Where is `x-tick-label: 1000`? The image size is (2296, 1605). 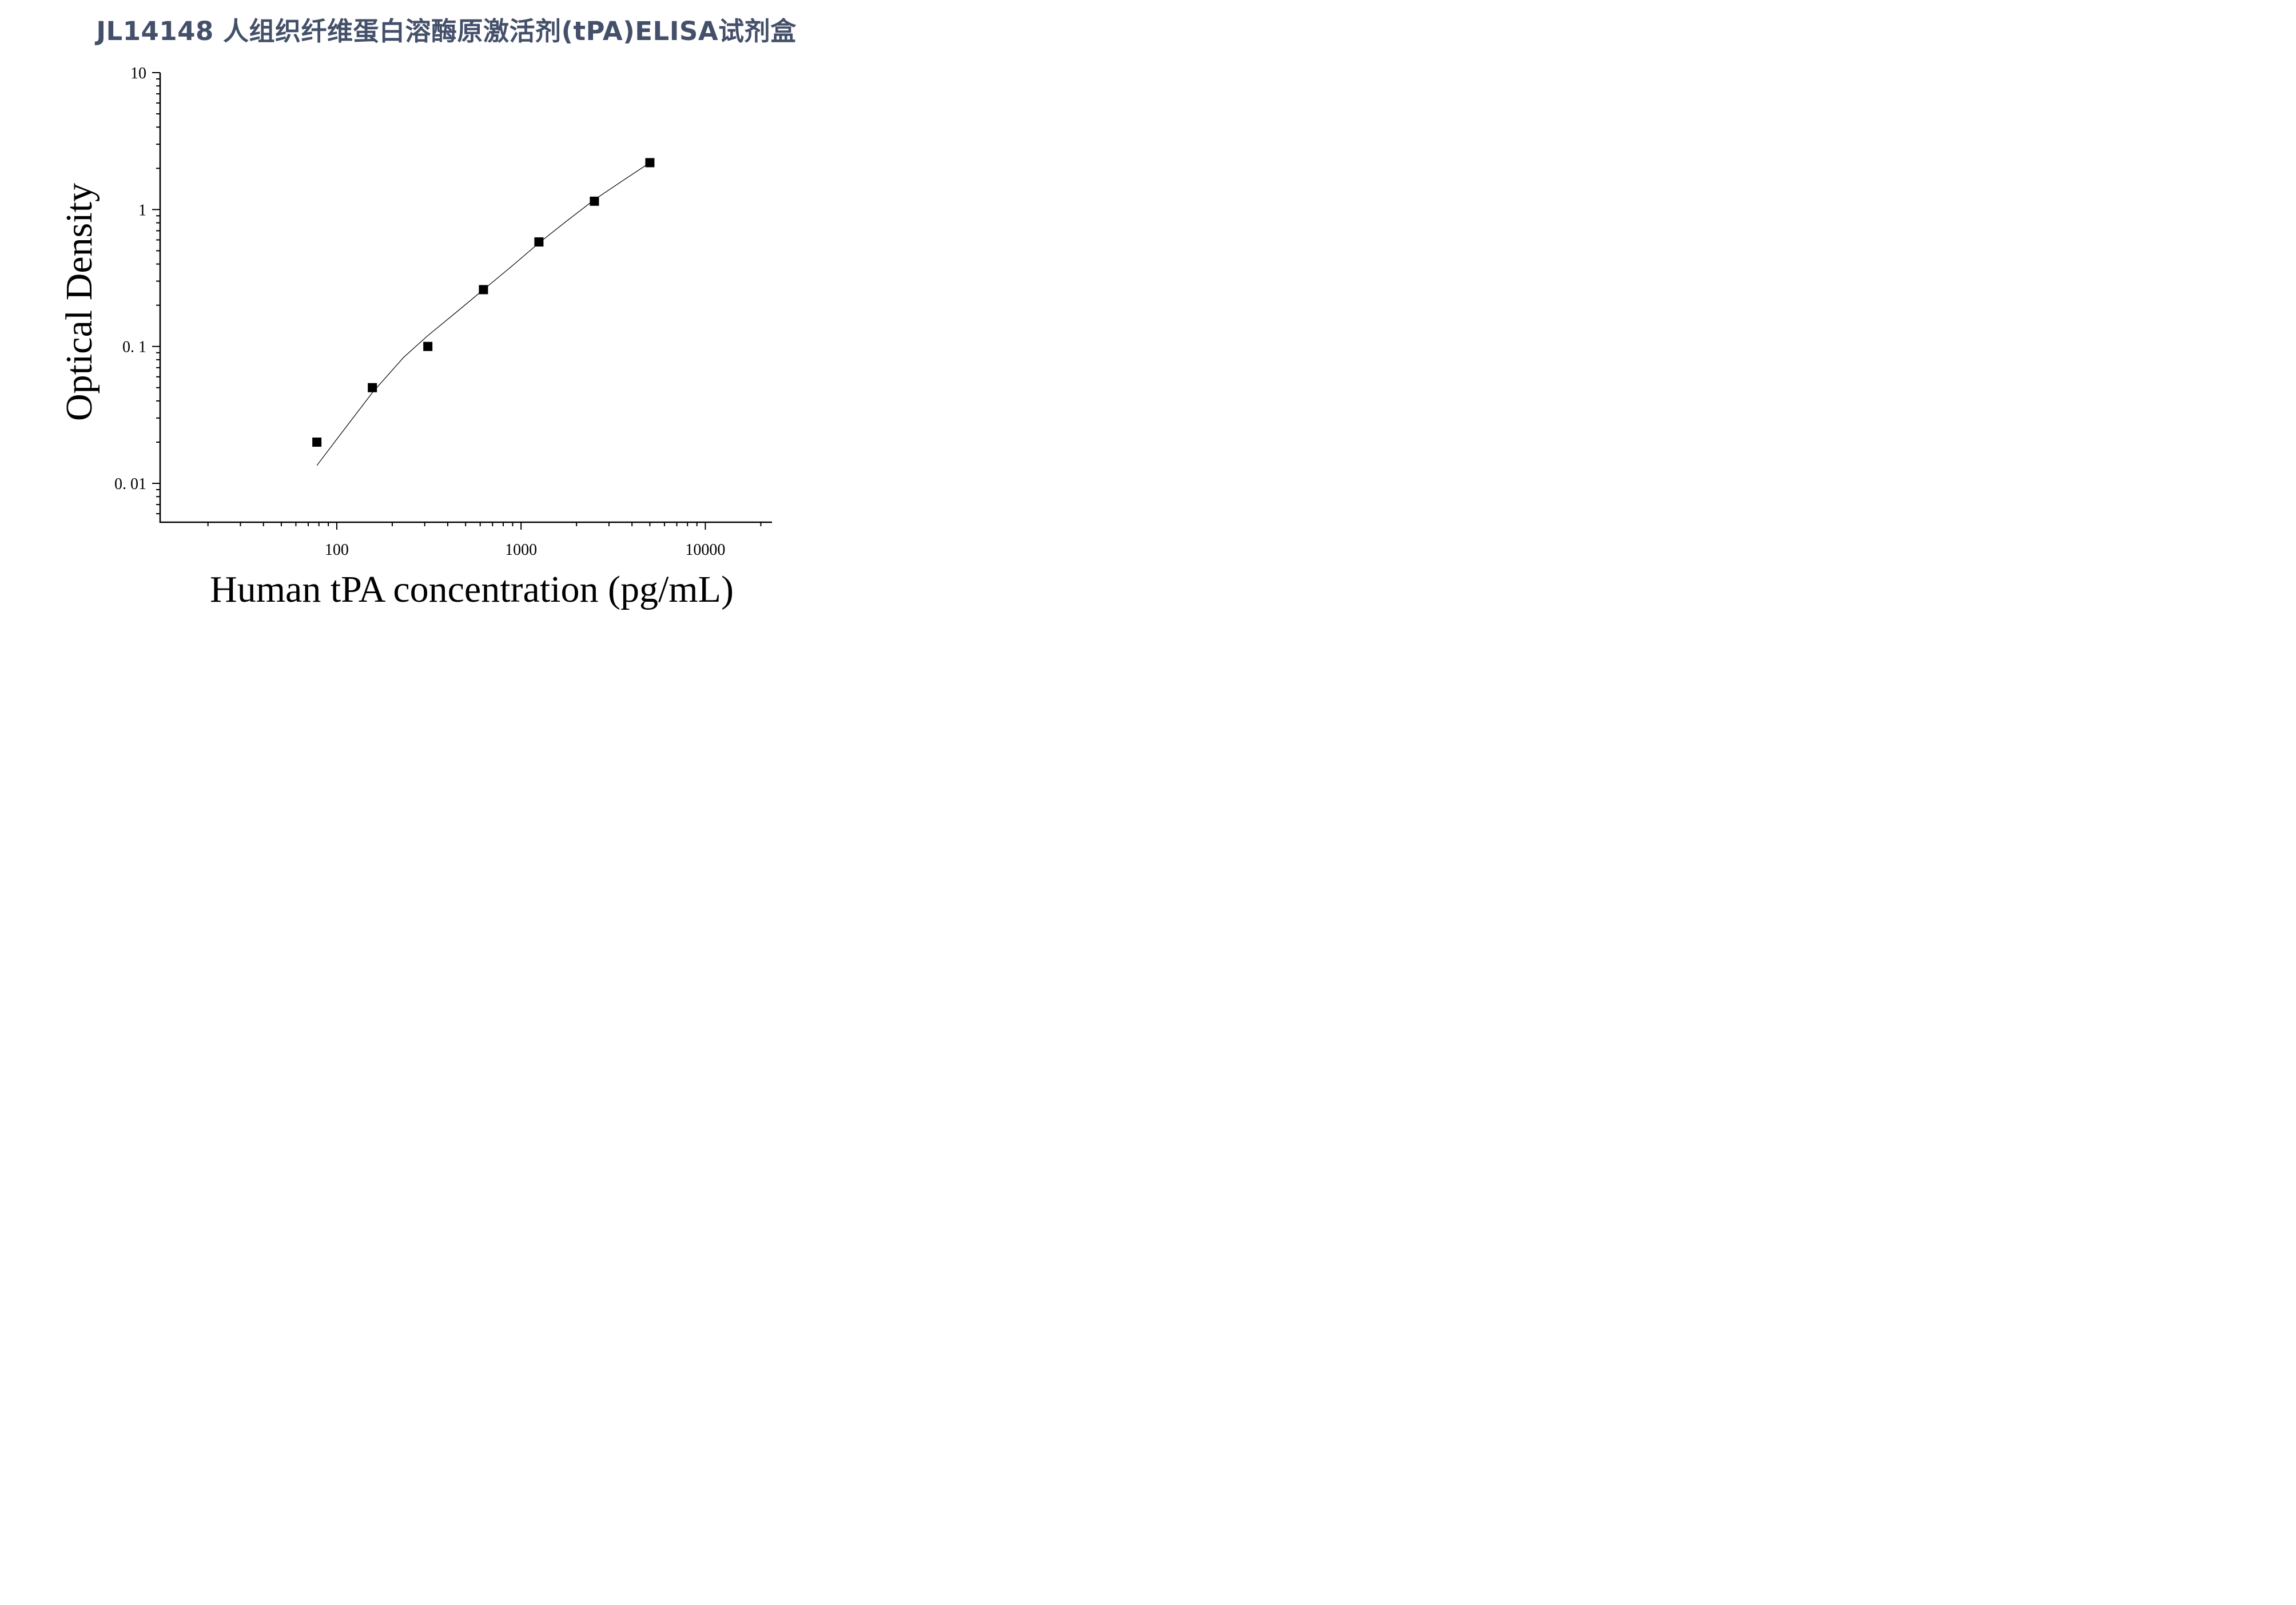
x-tick-label: 1000 is located at coordinates (521, 550).